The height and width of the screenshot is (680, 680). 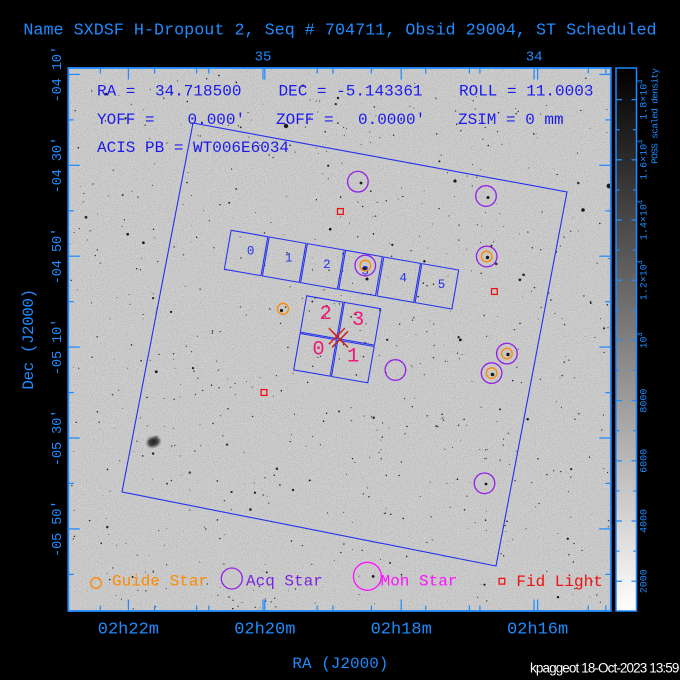 What do you see at coordinates (644, 280) in the screenshot?
I see `svg-text: 1.2×104` at bounding box center [644, 280].